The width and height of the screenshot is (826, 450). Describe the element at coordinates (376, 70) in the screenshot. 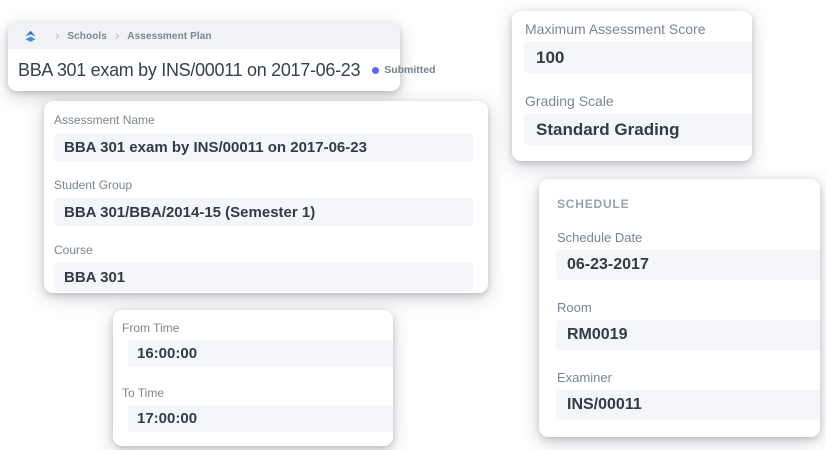

I see `status-dot-icon` at that location.